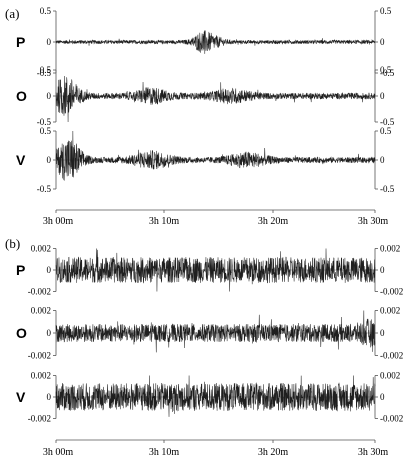 This screenshot has height=474, width=418. What do you see at coordinates (12, 13) in the screenshot?
I see `panel-label-0: (a)` at bounding box center [12, 13].